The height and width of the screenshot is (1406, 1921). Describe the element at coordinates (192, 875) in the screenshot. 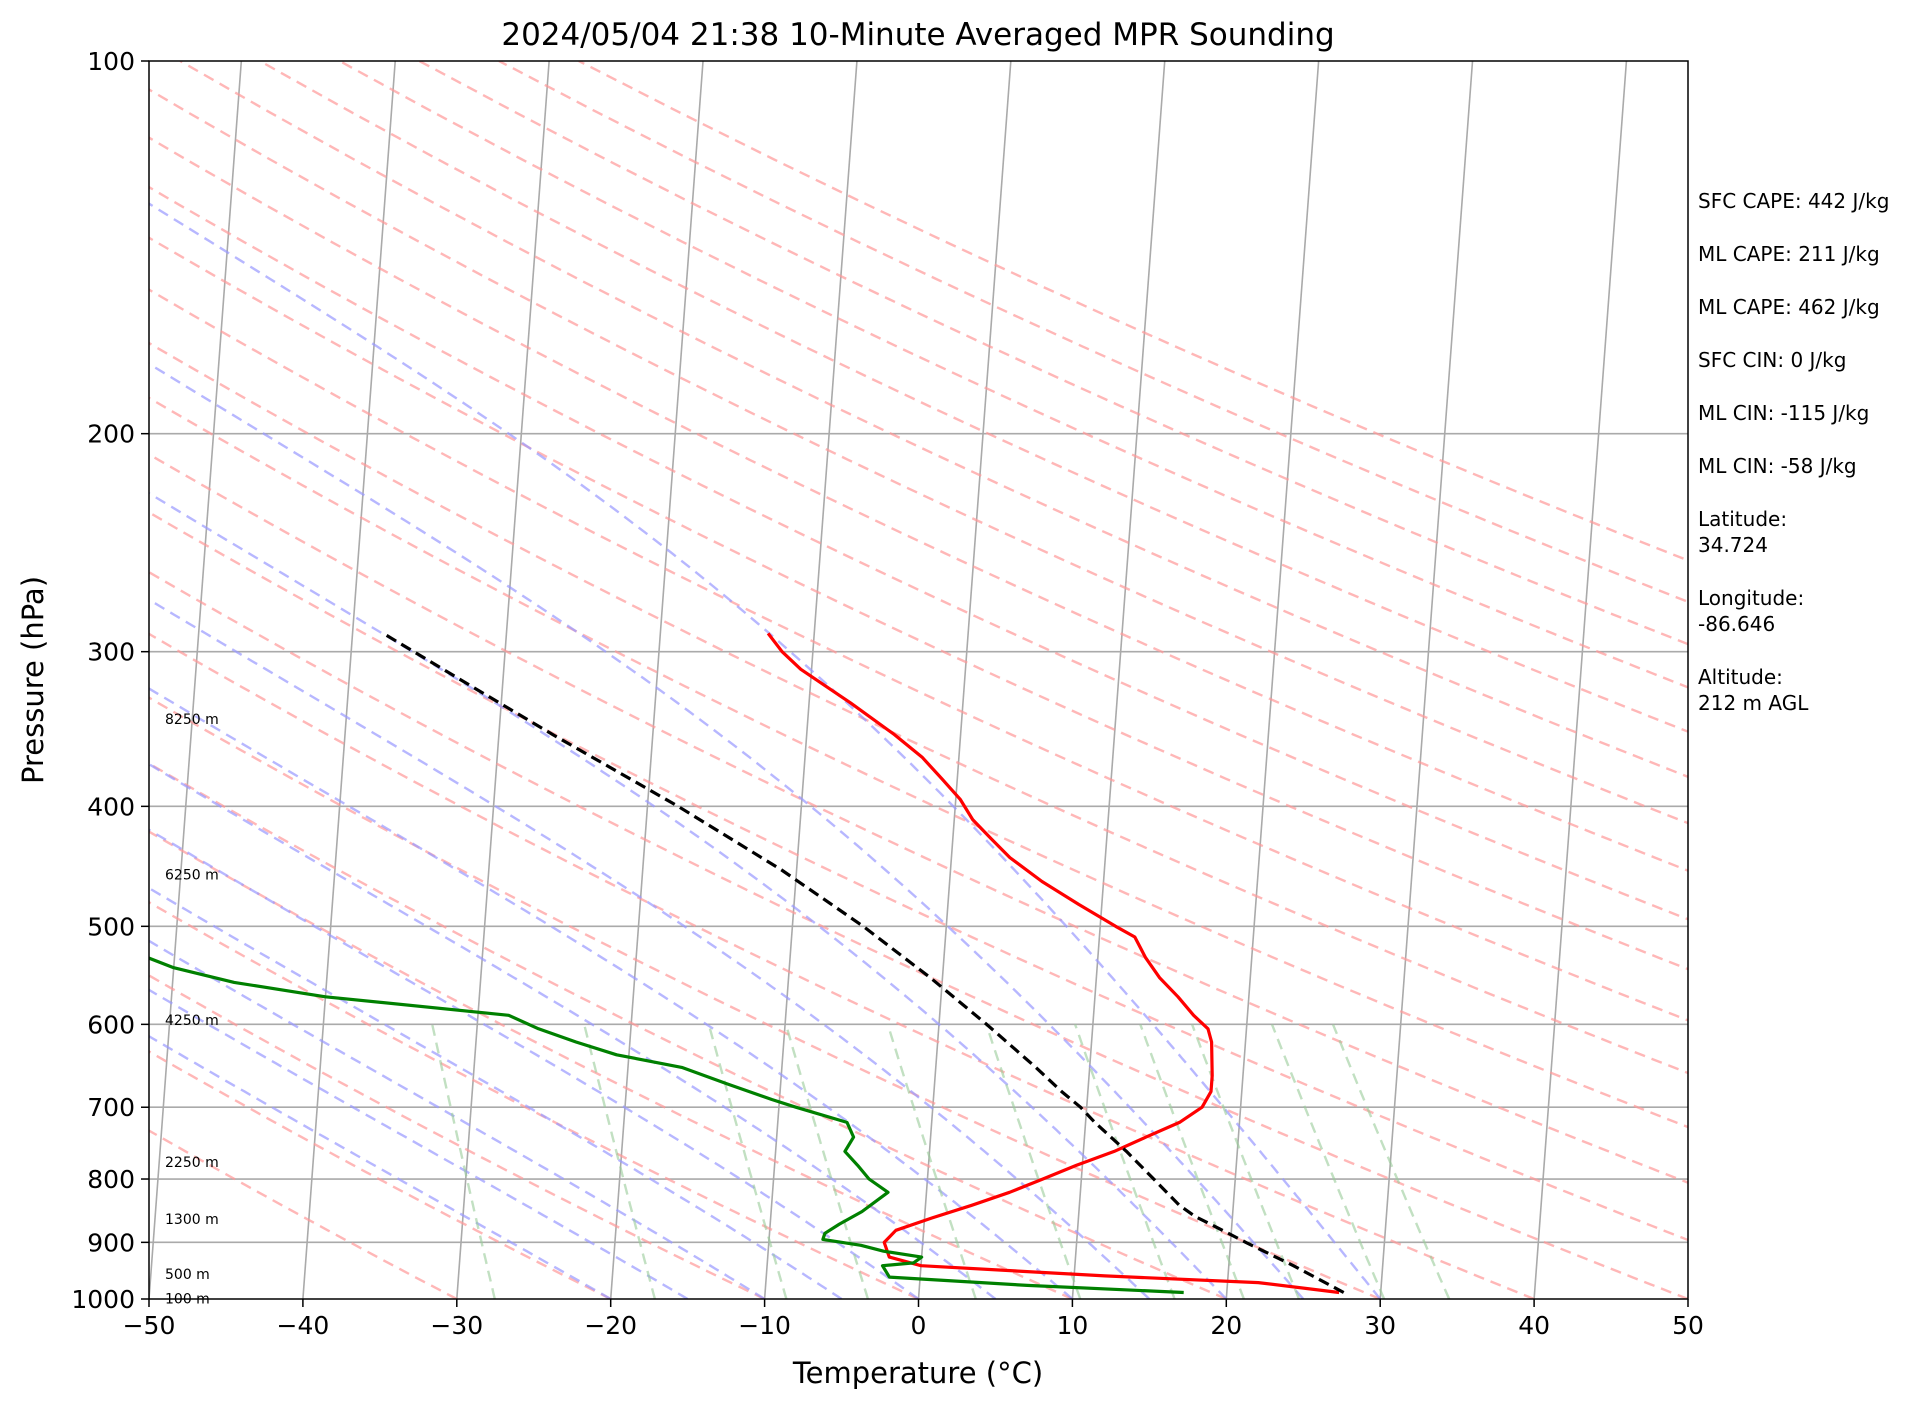

I see `height-label: 6250 m` at that location.